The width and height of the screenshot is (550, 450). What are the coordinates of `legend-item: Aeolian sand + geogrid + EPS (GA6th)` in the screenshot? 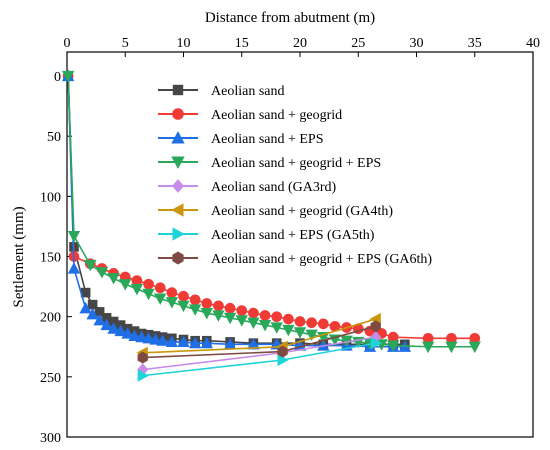 It's located at (295, 259).